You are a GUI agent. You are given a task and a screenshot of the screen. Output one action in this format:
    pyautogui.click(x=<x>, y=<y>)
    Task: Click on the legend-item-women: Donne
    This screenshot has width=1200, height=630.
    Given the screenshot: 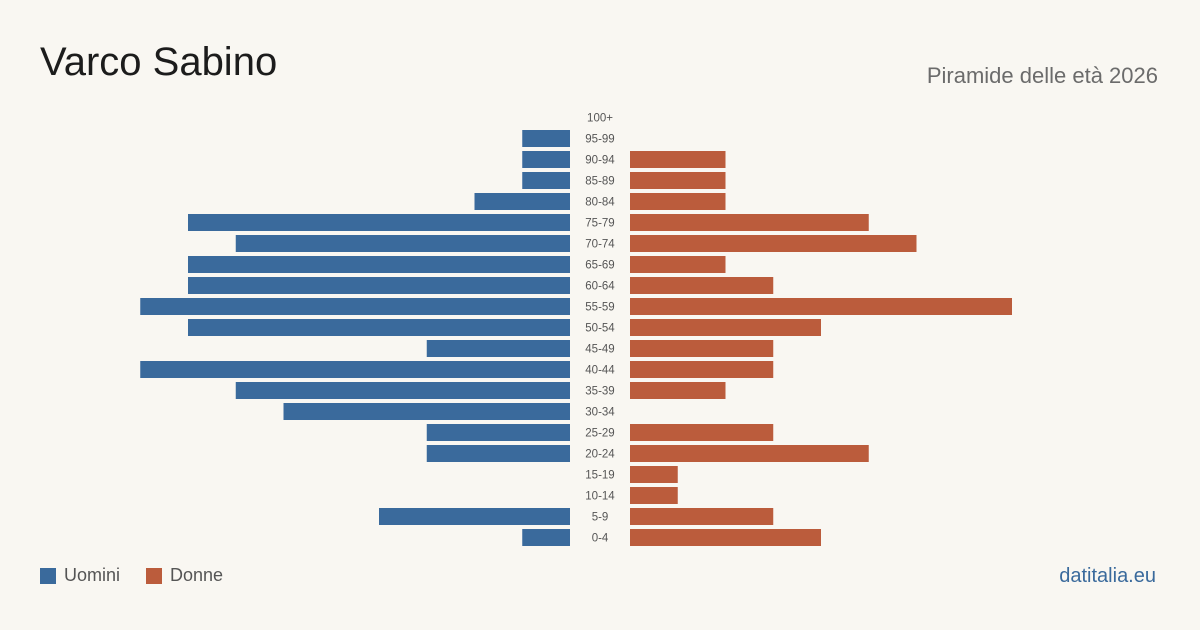 What is the action you would take?
    pyautogui.click(x=184, y=575)
    